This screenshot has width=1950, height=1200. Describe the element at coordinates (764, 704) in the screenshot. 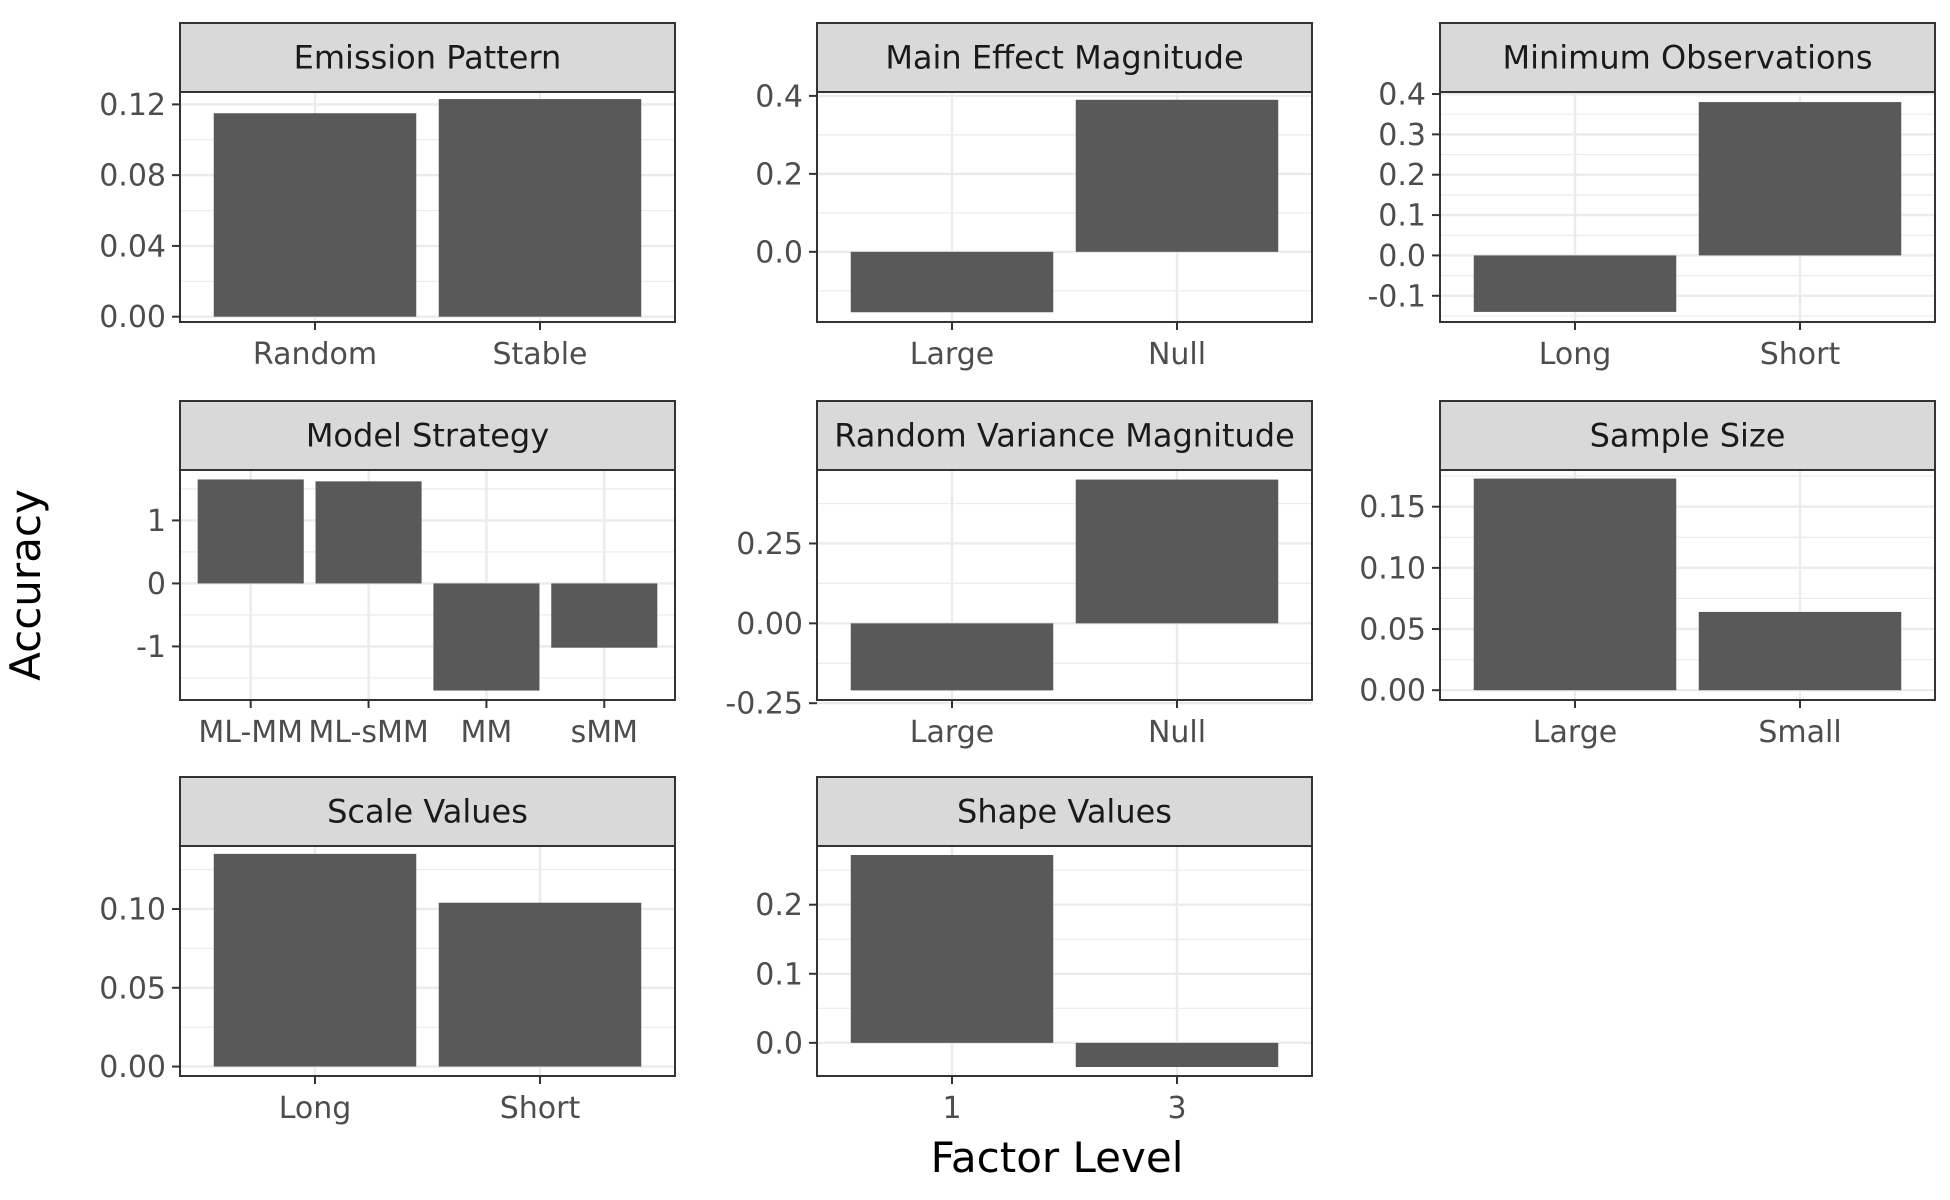

I see `y-tick-label: -0.25` at that location.